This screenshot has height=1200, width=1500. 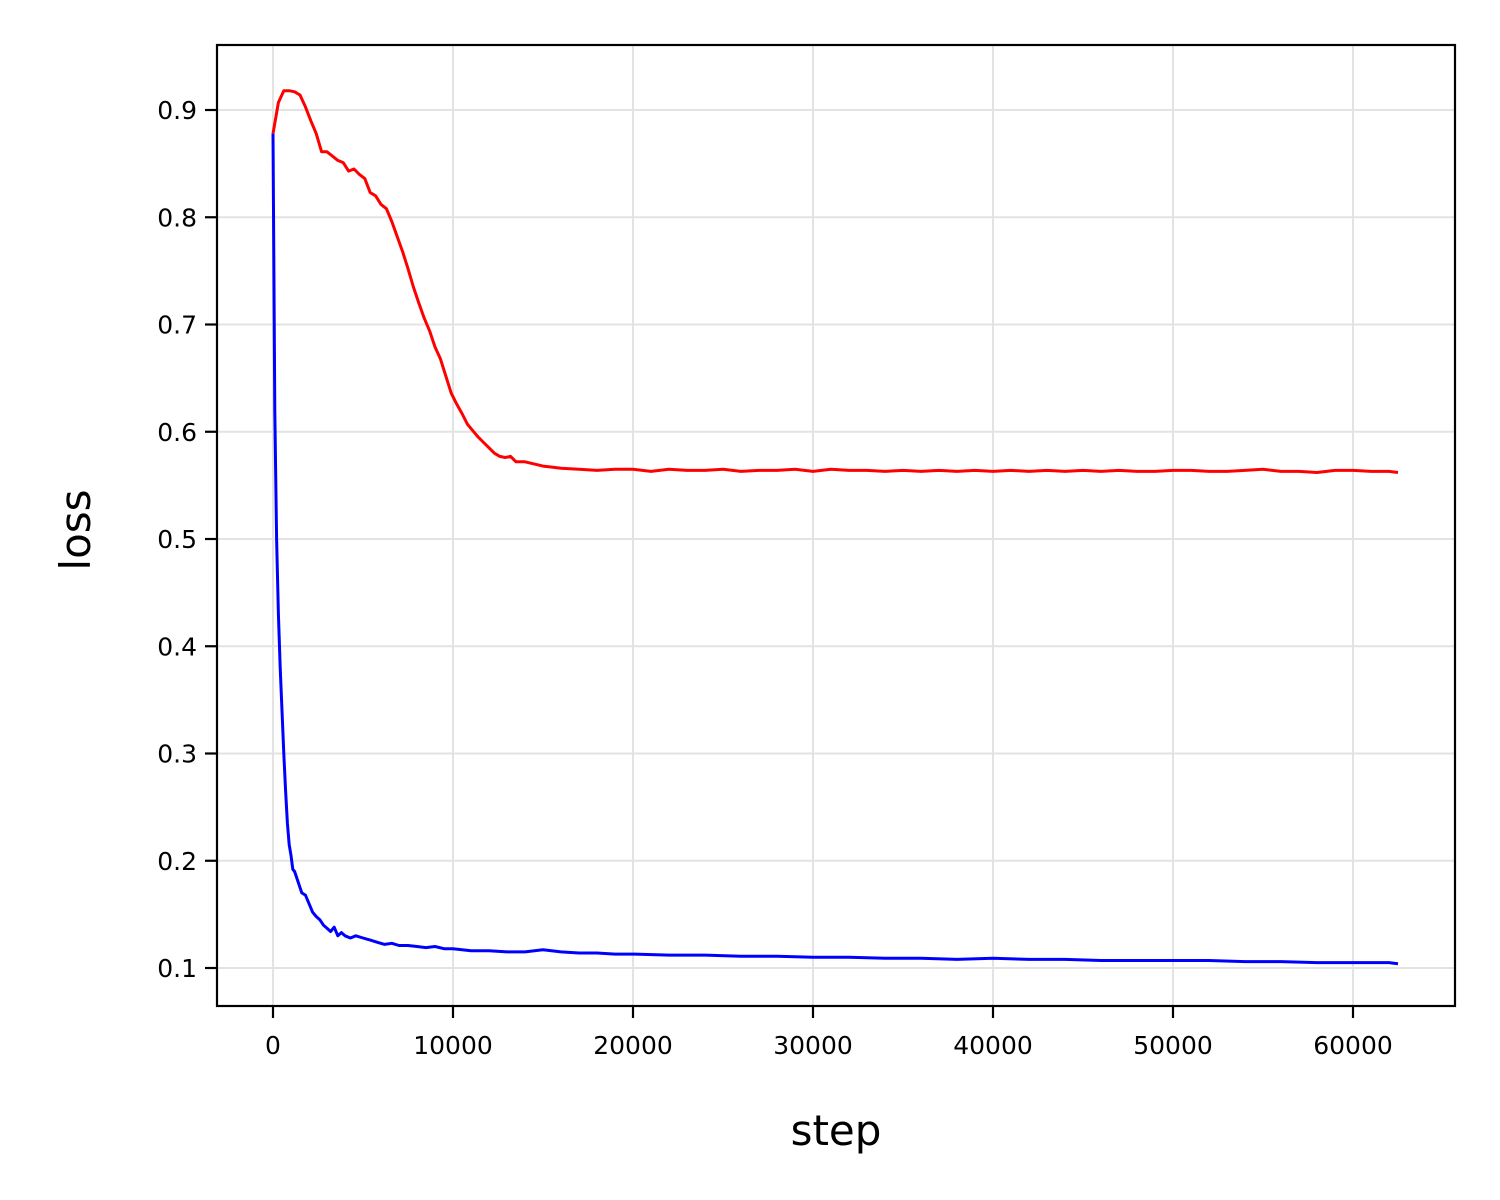 What do you see at coordinates (177, 539) in the screenshot?
I see `y-tick-label: 0.5` at bounding box center [177, 539].